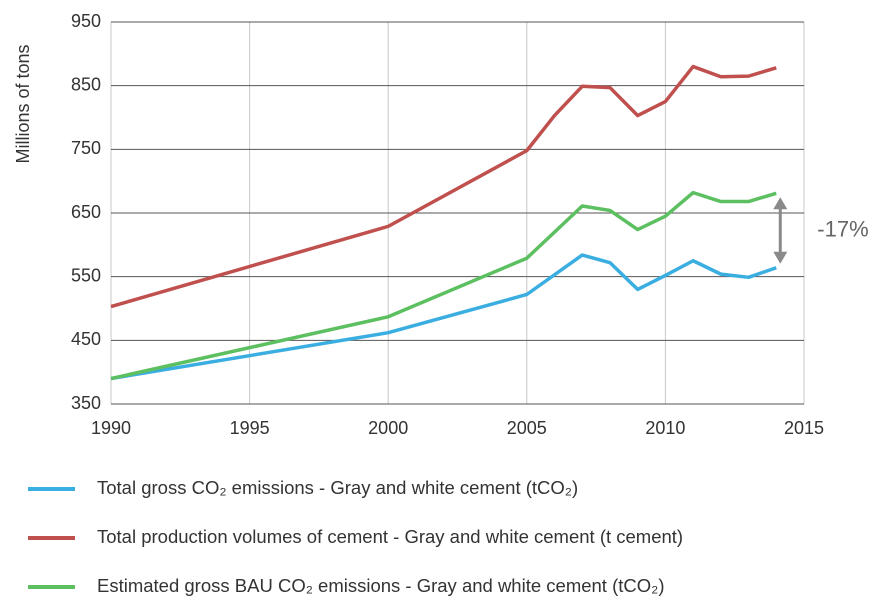 Image resolution: width=890 pixels, height=602 pixels. I want to click on x-tick-label: 1990, so click(111, 428).